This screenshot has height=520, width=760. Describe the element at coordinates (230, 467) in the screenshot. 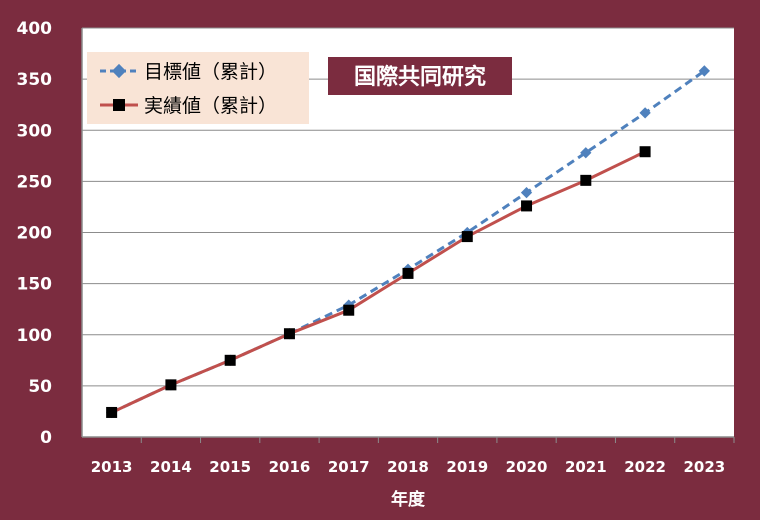

I see `x-tick-label: 2015` at that location.